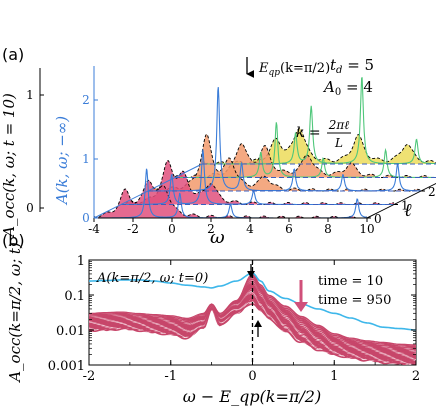 This screenshot has width=436, height=408. I want to click on left-axis-label: A_occ(k, ω; t = 10), so click(9, 166).